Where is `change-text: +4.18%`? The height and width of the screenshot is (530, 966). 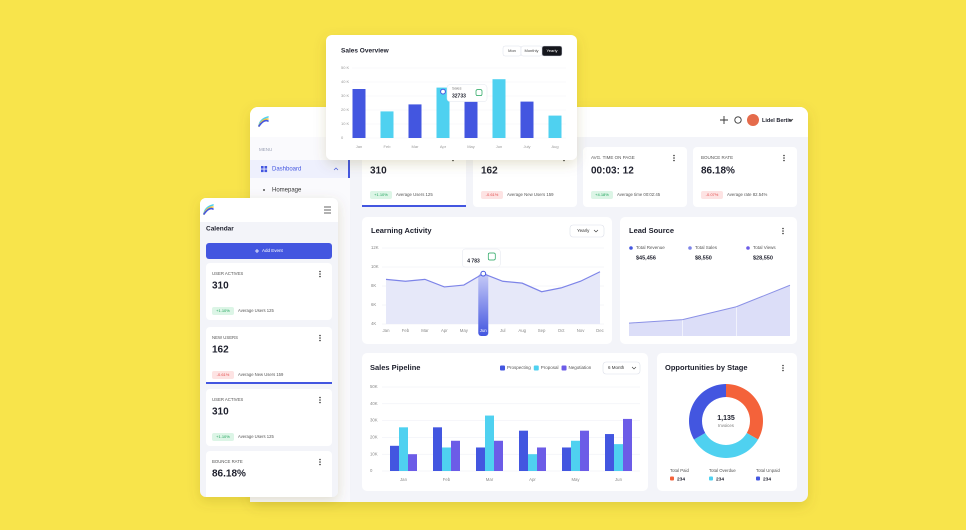
change-text: +4.18% is located at coordinates (602, 194).